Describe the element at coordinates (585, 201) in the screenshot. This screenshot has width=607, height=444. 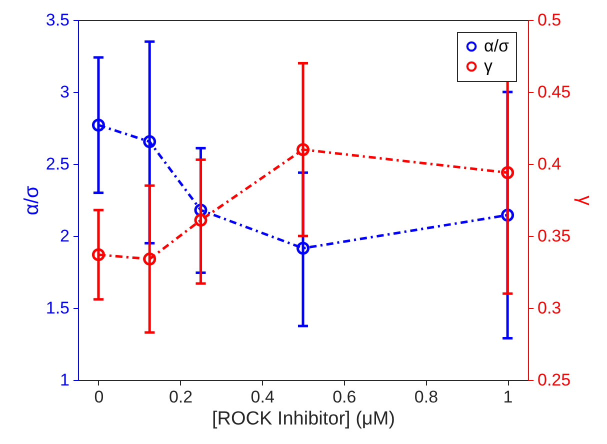
I see `y2-axis-title: γ` at that location.